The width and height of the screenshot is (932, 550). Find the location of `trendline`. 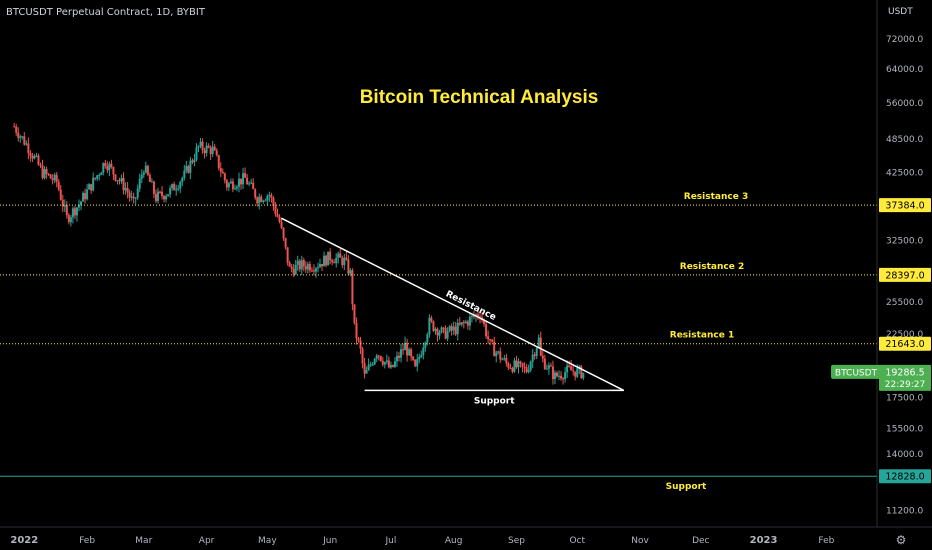

trendline is located at coordinates (453, 304).